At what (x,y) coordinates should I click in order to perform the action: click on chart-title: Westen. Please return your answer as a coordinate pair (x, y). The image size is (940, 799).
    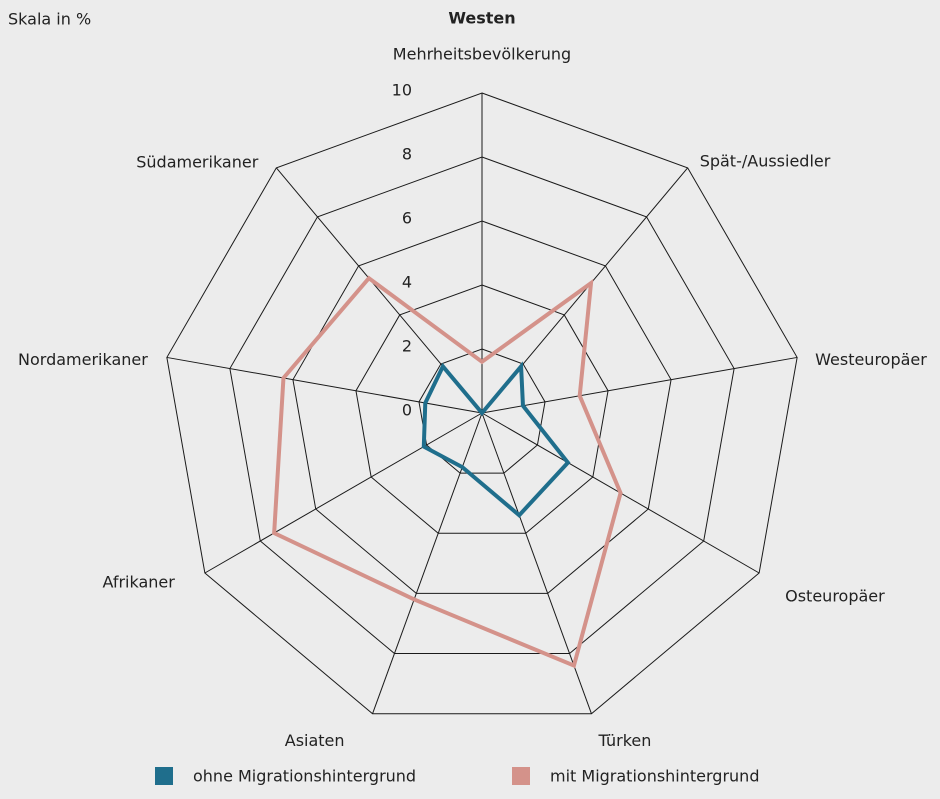
    Looking at the image, I should click on (481, 18).